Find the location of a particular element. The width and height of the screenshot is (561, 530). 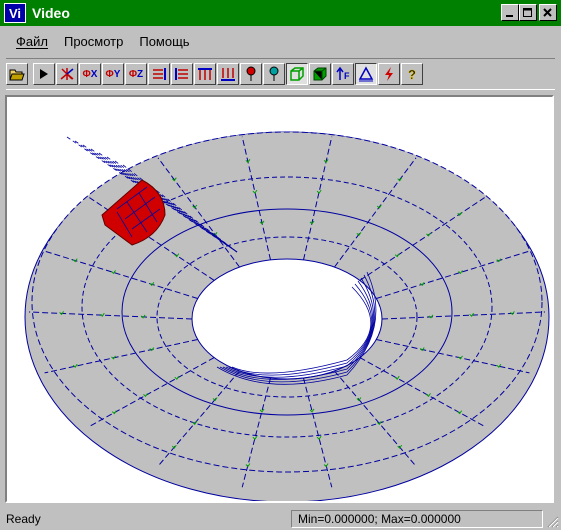

minimize-button is located at coordinates (510, 12).